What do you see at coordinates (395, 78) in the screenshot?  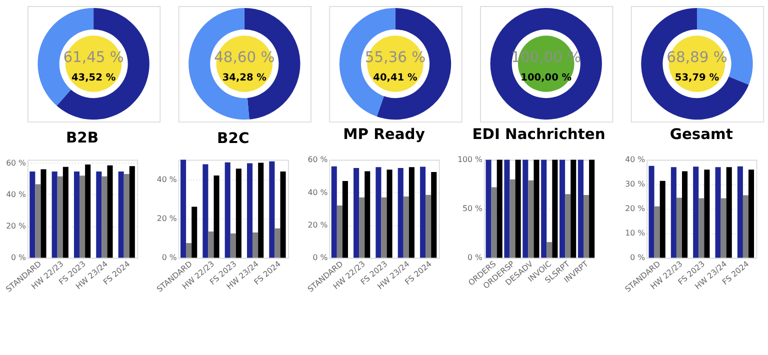 I see `text: 40,41 %` at bounding box center [395, 78].